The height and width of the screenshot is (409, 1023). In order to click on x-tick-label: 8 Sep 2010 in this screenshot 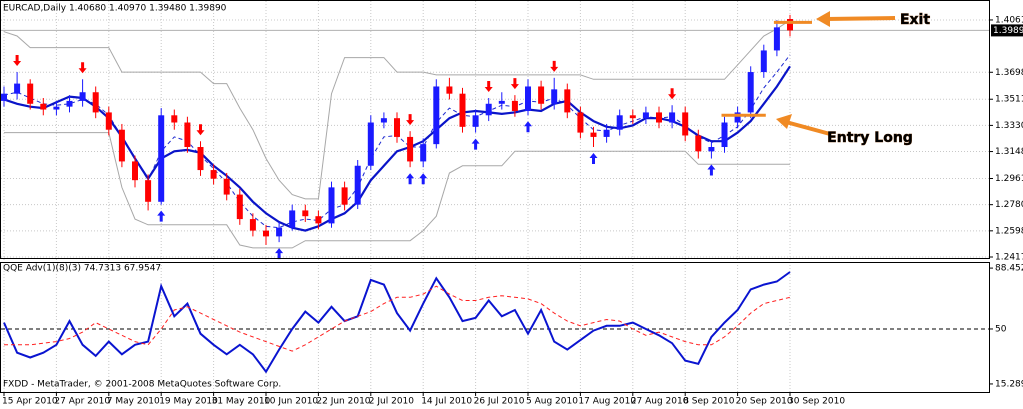, I will do `click(709, 402)`.